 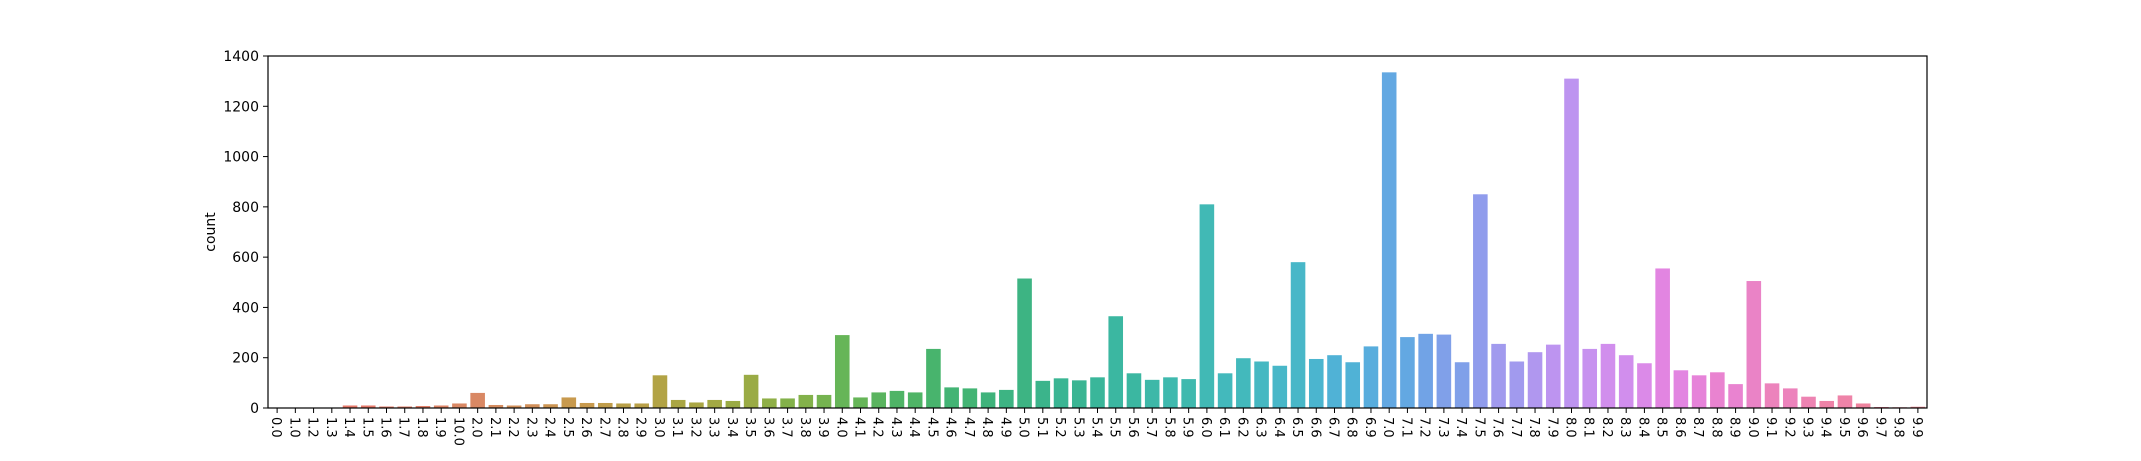 I want to click on x-tick-label: 5.5, so click(x=1114, y=427).